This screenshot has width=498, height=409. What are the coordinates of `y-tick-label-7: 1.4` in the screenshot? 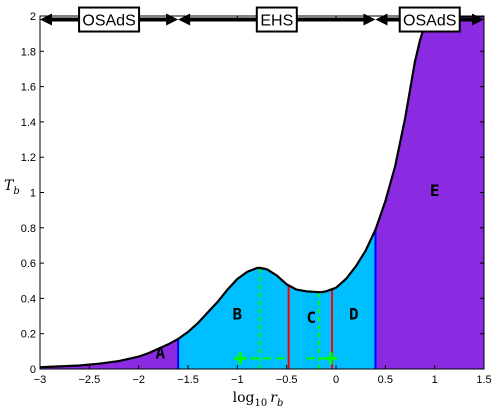 It's located at (28, 123).